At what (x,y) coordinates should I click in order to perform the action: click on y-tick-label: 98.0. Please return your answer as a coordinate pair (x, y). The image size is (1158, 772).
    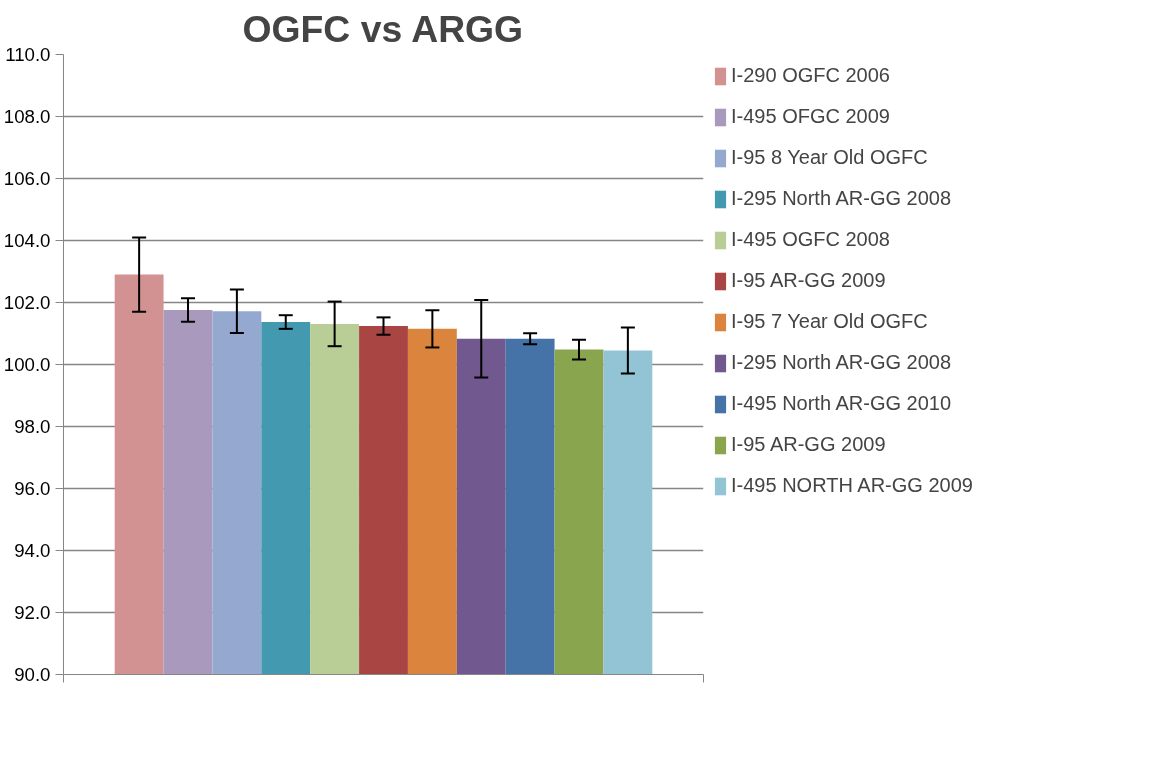
    Looking at the image, I should click on (32, 426).